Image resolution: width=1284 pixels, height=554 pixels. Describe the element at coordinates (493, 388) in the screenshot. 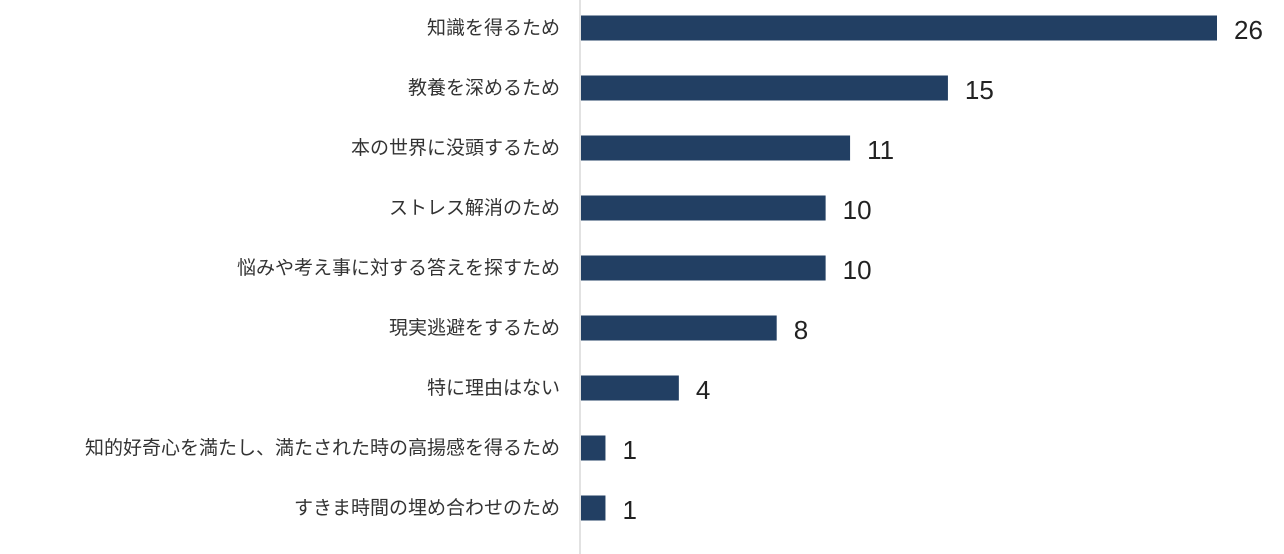

I see `category-label: 特に理由はない` at that location.